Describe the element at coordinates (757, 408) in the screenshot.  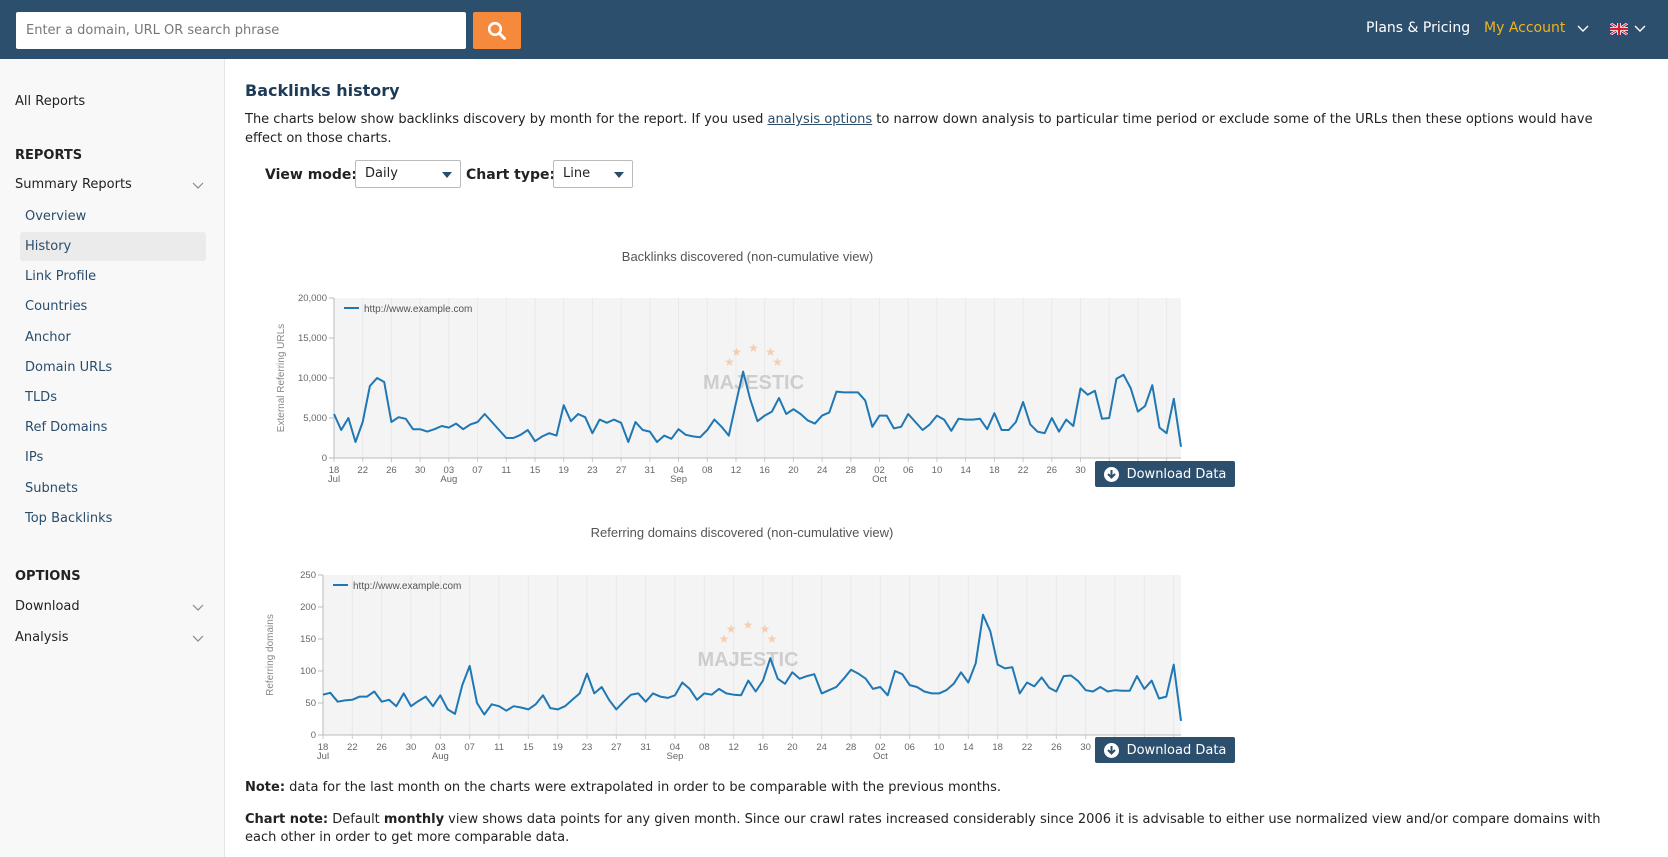
I see `series-line` at that location.